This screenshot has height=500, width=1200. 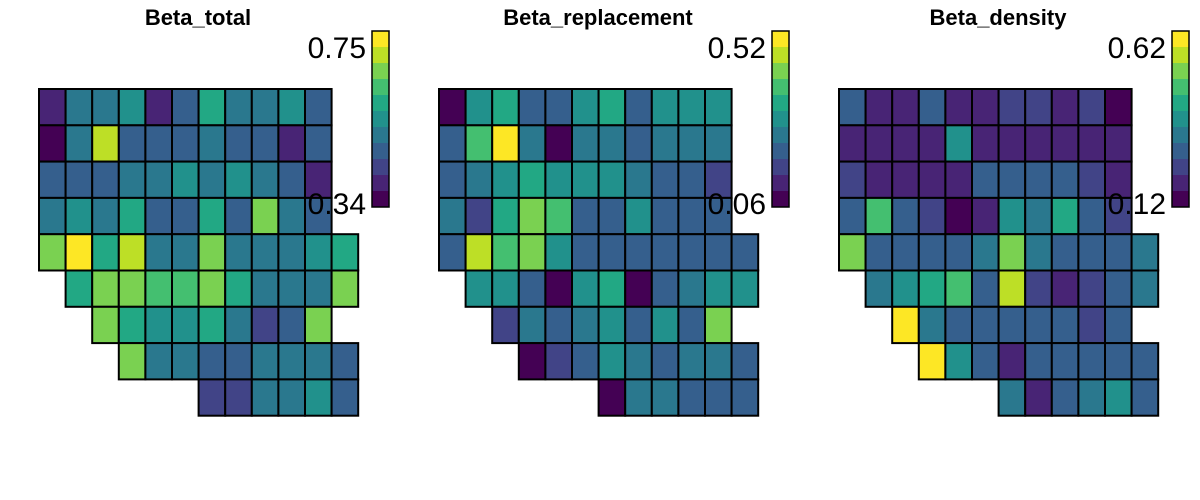 What do you see at coordinates (737, 48) in the screenshot?
I see `legend-max-label: 0.52` at bounding box center [737, 48].